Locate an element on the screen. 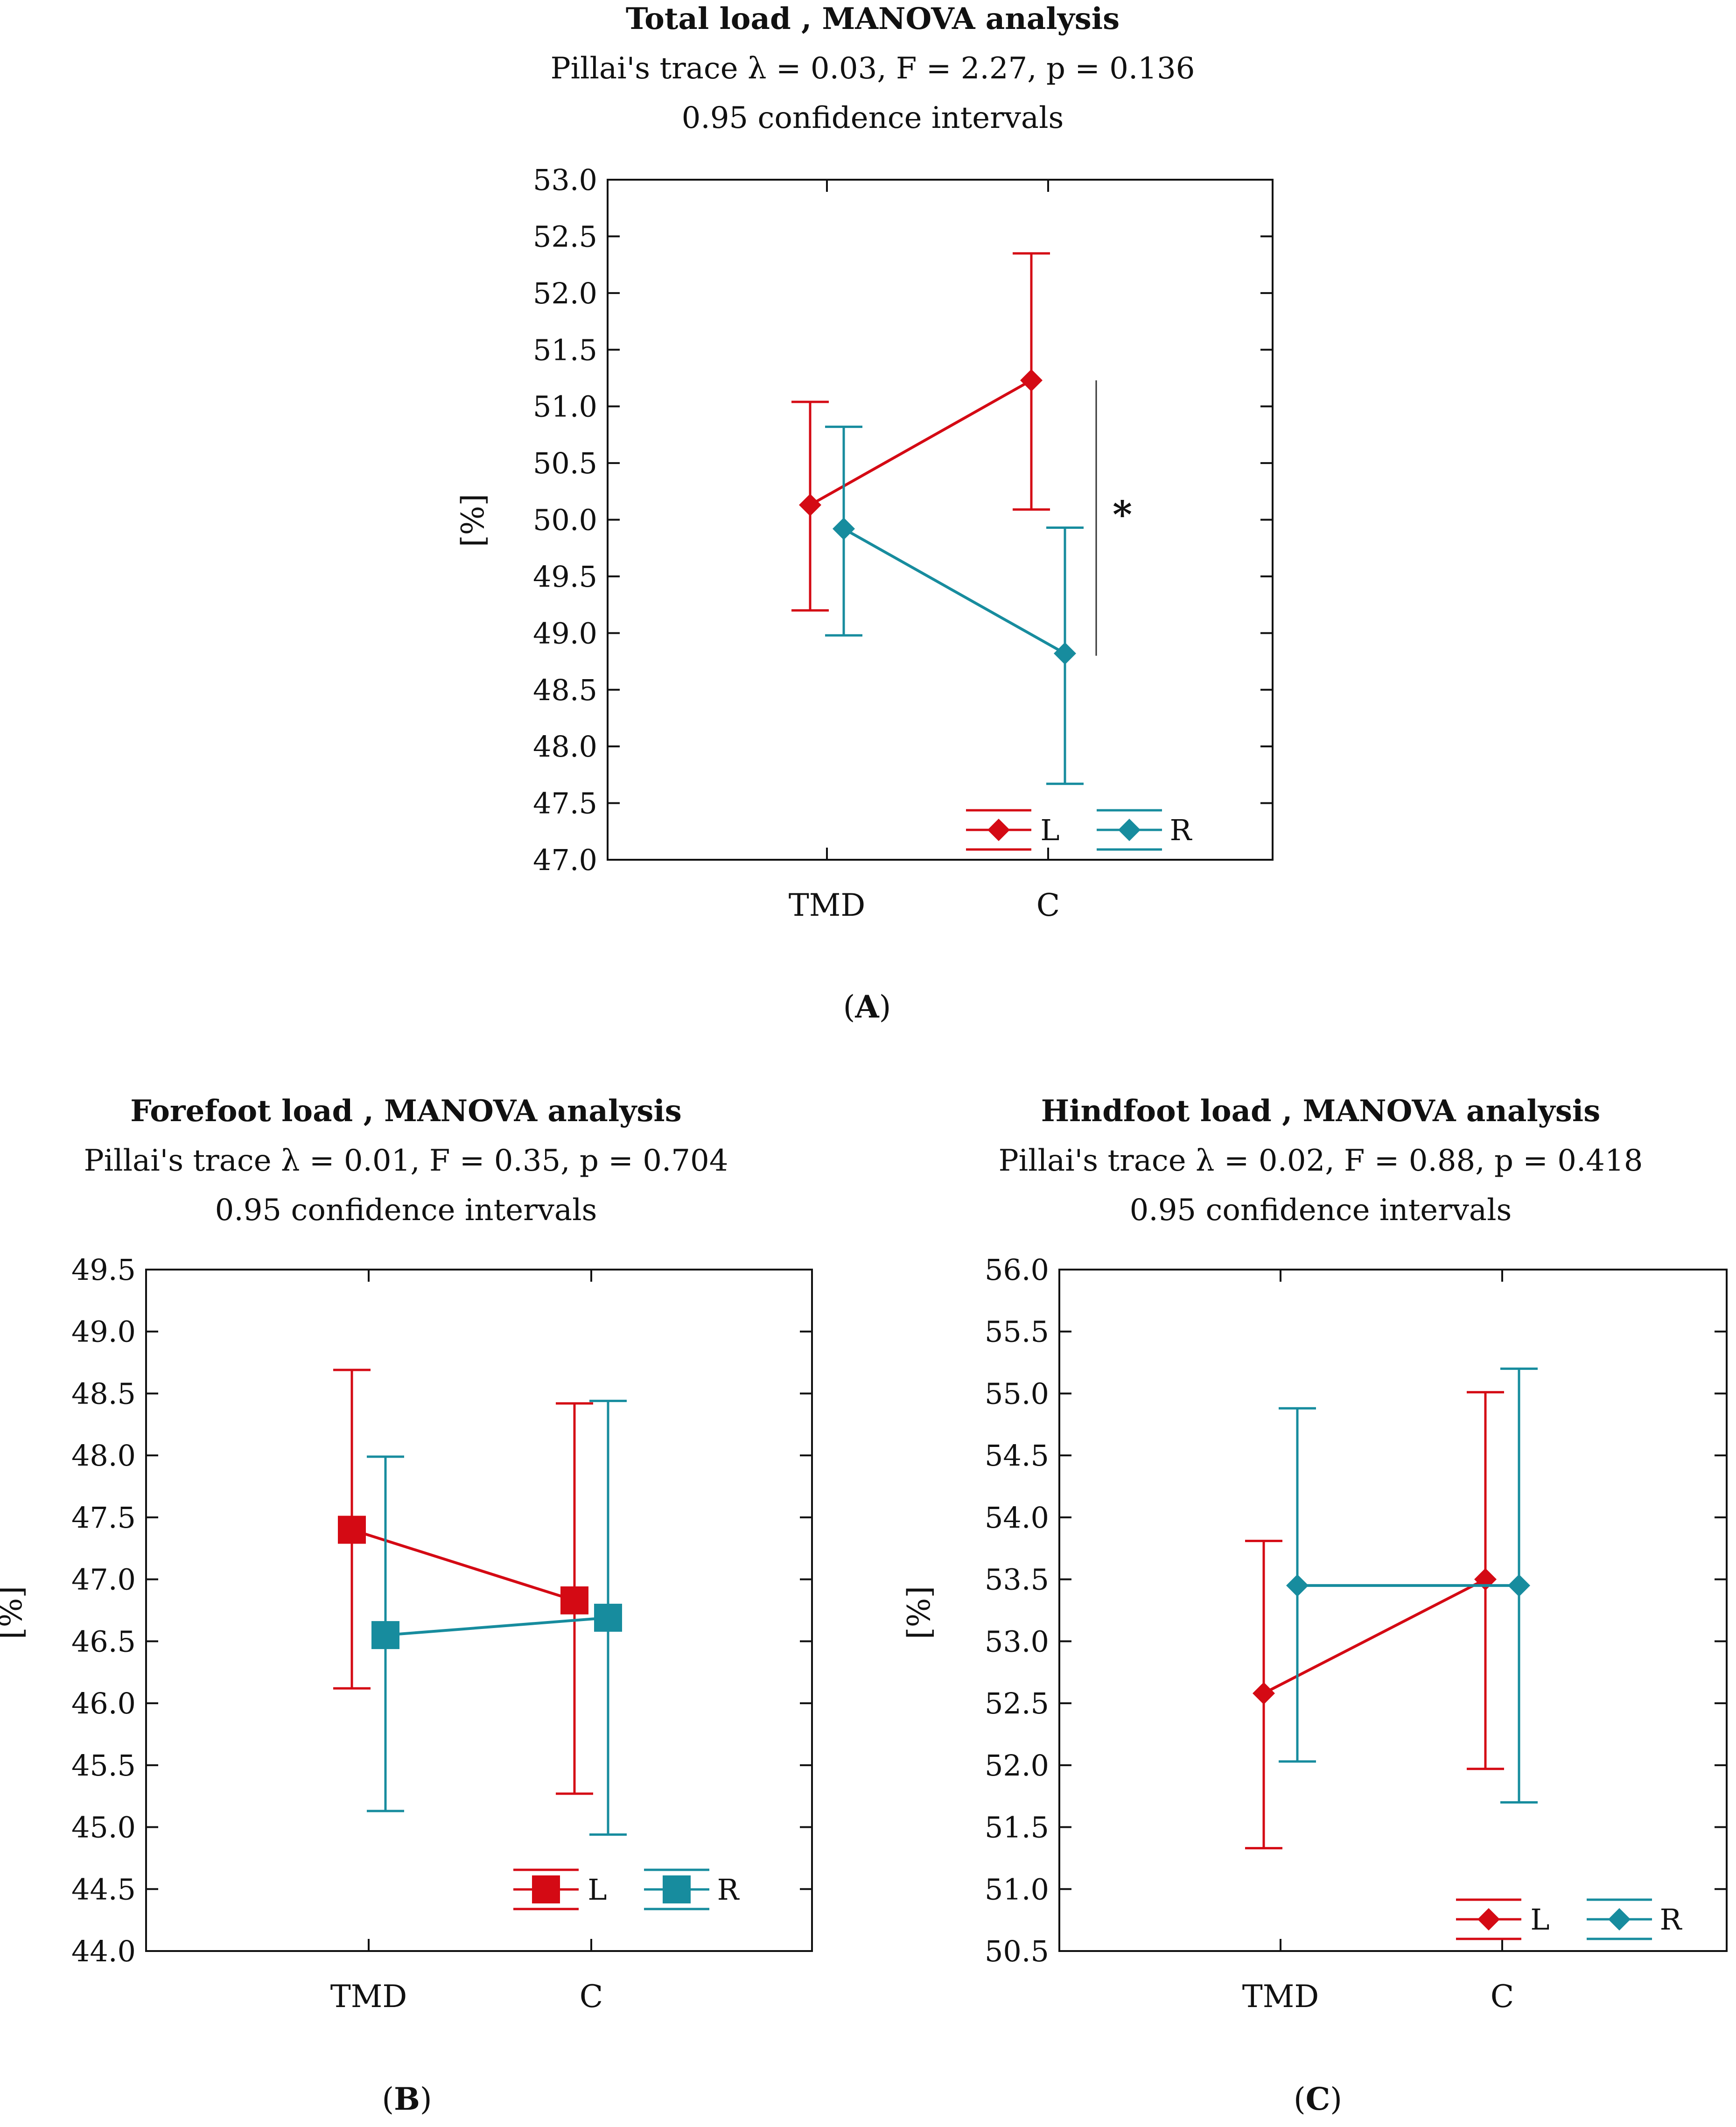  panel-b-legend-label-r: R is located at coordinates (728, 1890).